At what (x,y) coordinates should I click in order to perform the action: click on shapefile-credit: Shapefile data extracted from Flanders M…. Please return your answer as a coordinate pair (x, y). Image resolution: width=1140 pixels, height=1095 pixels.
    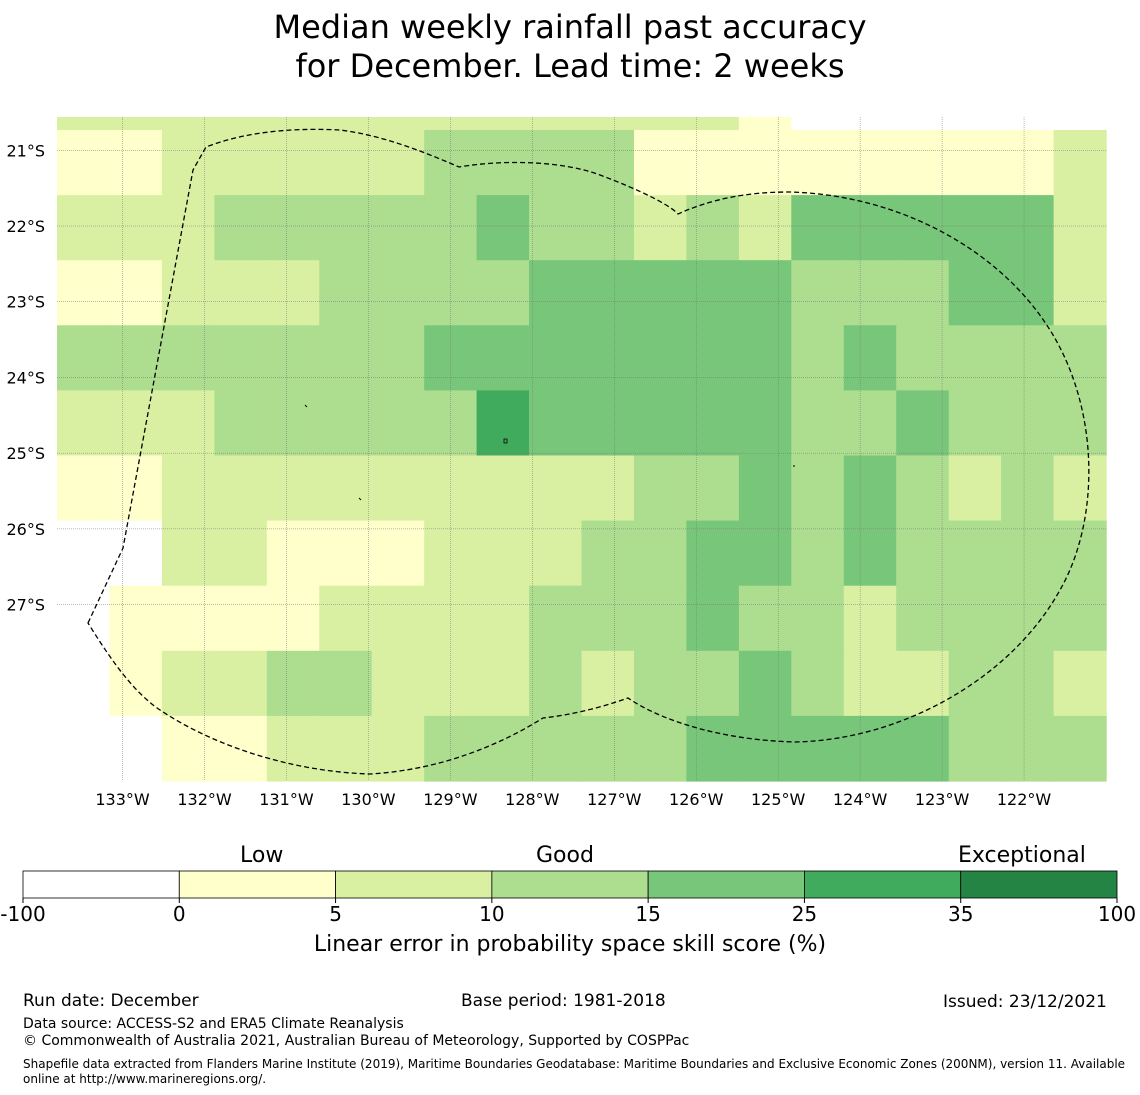
    Looking at the image, I should click on (574, 1071).